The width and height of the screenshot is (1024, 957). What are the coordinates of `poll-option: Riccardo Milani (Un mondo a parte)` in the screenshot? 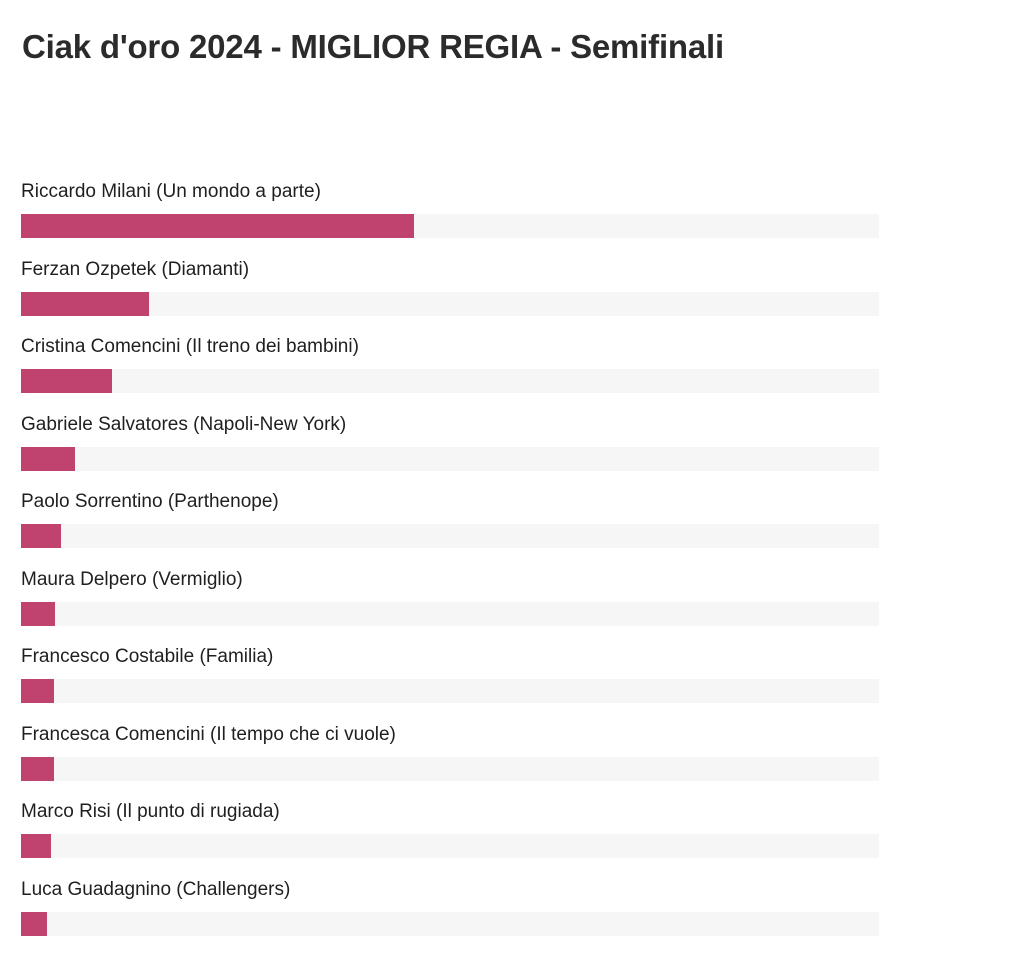 It's located at (450, 217).